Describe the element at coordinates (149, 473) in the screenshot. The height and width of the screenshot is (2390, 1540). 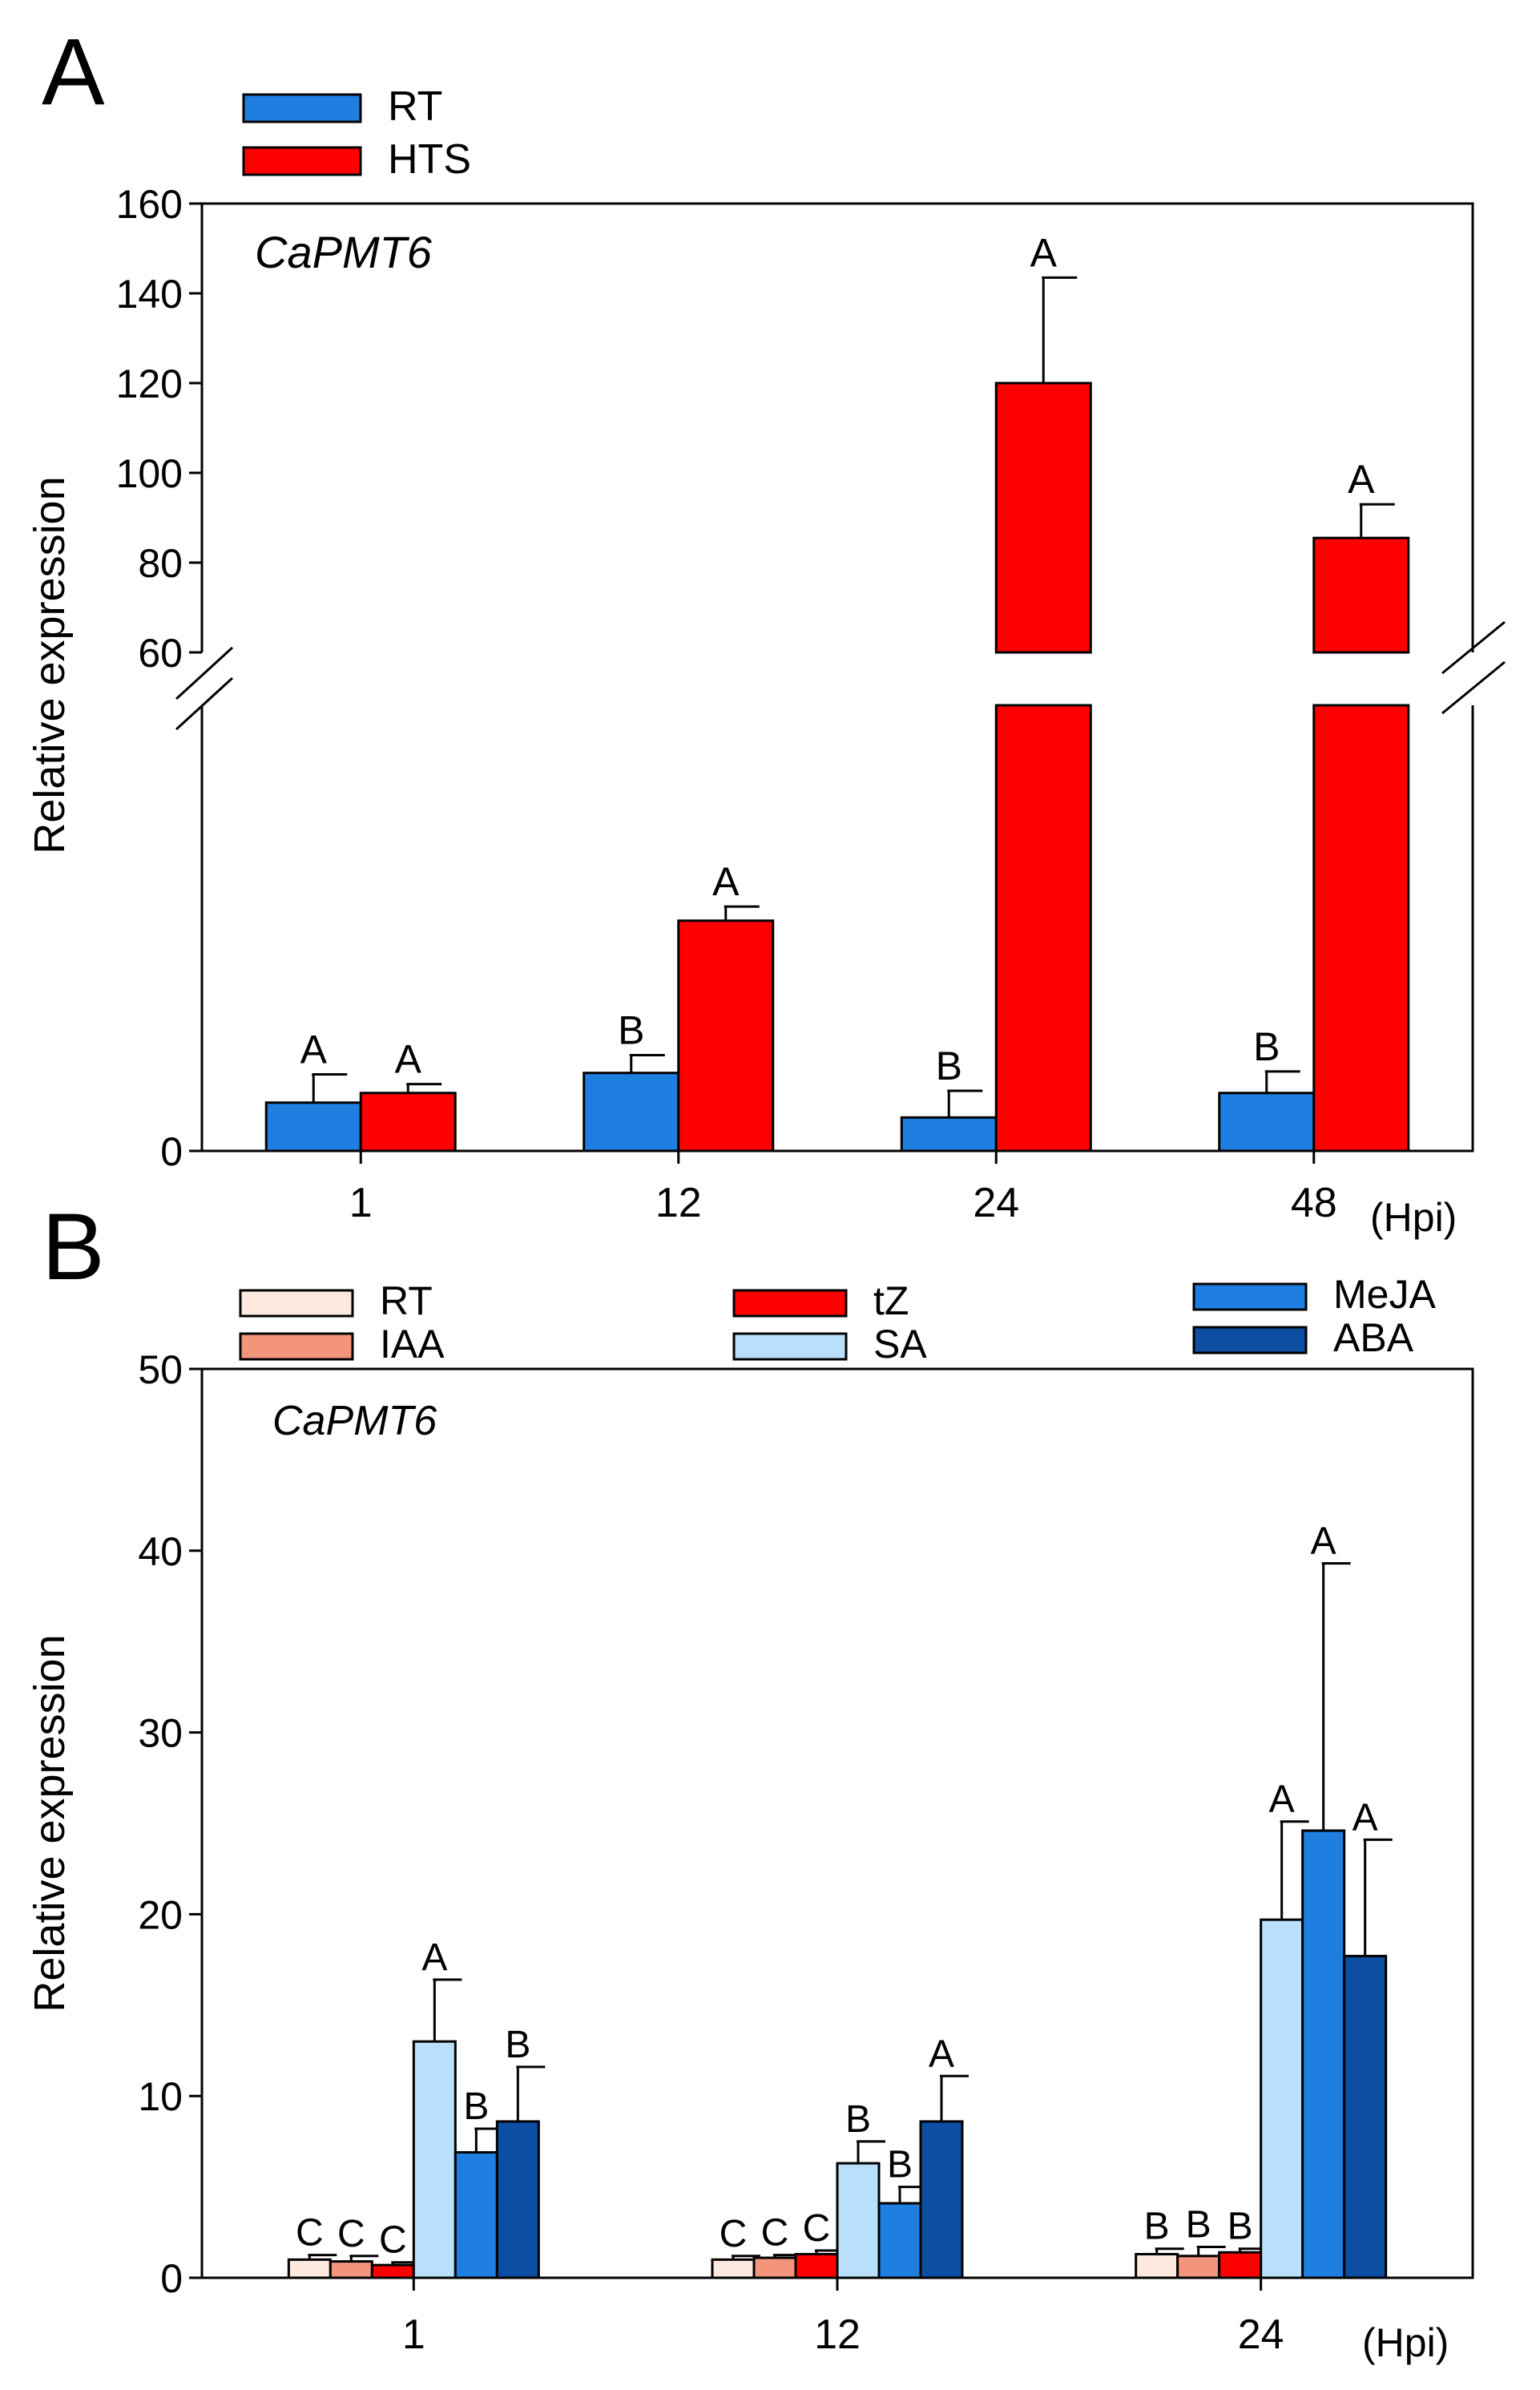
I see `y-tick-label: 100` at that location.